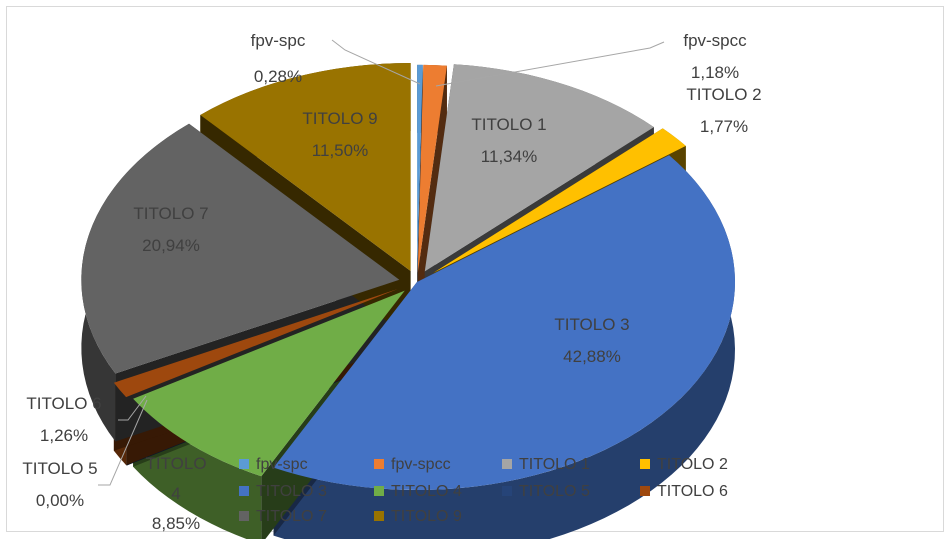 The width and height of the screenshot is (951, 539). I want to click on slice-titolo9, so click(305, 166).